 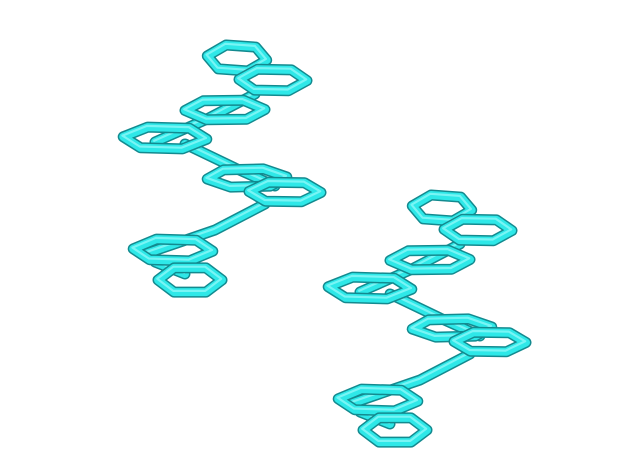 I want to click on right-ring-8-highlight, so click(x=394, y=428).